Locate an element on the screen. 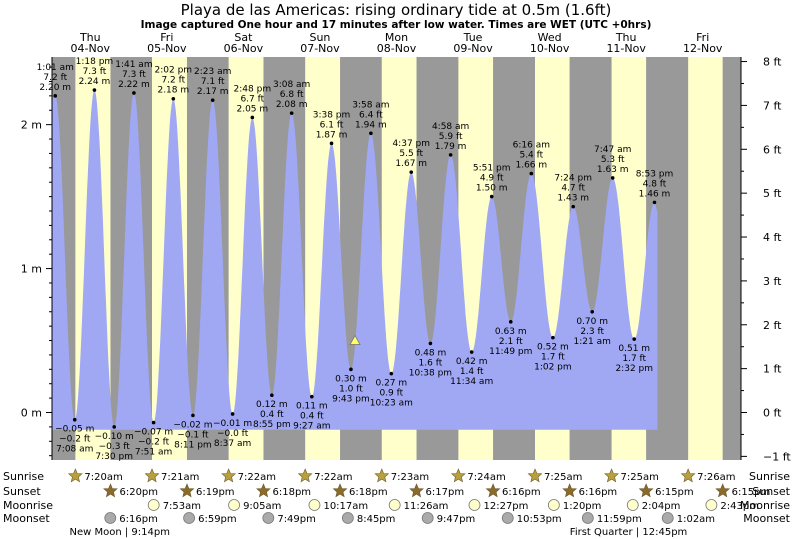  moonrise-time: 2:04pm is located at coordinates (661, 506).